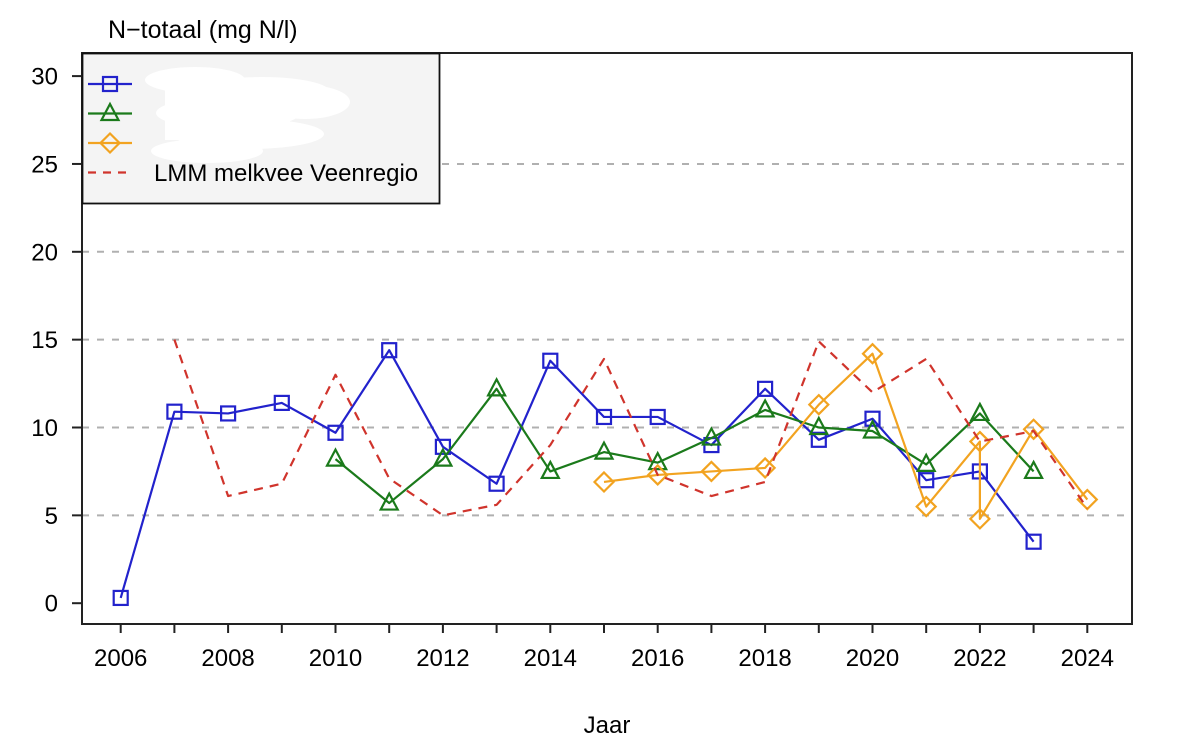 This screenshot has height=742, width=1181. Describe the element at coordinates (286, 173) in the screenshot. I see `legend-label-lmm-melkvee-veenregio: LMM melkvee Veenregio` at that location.